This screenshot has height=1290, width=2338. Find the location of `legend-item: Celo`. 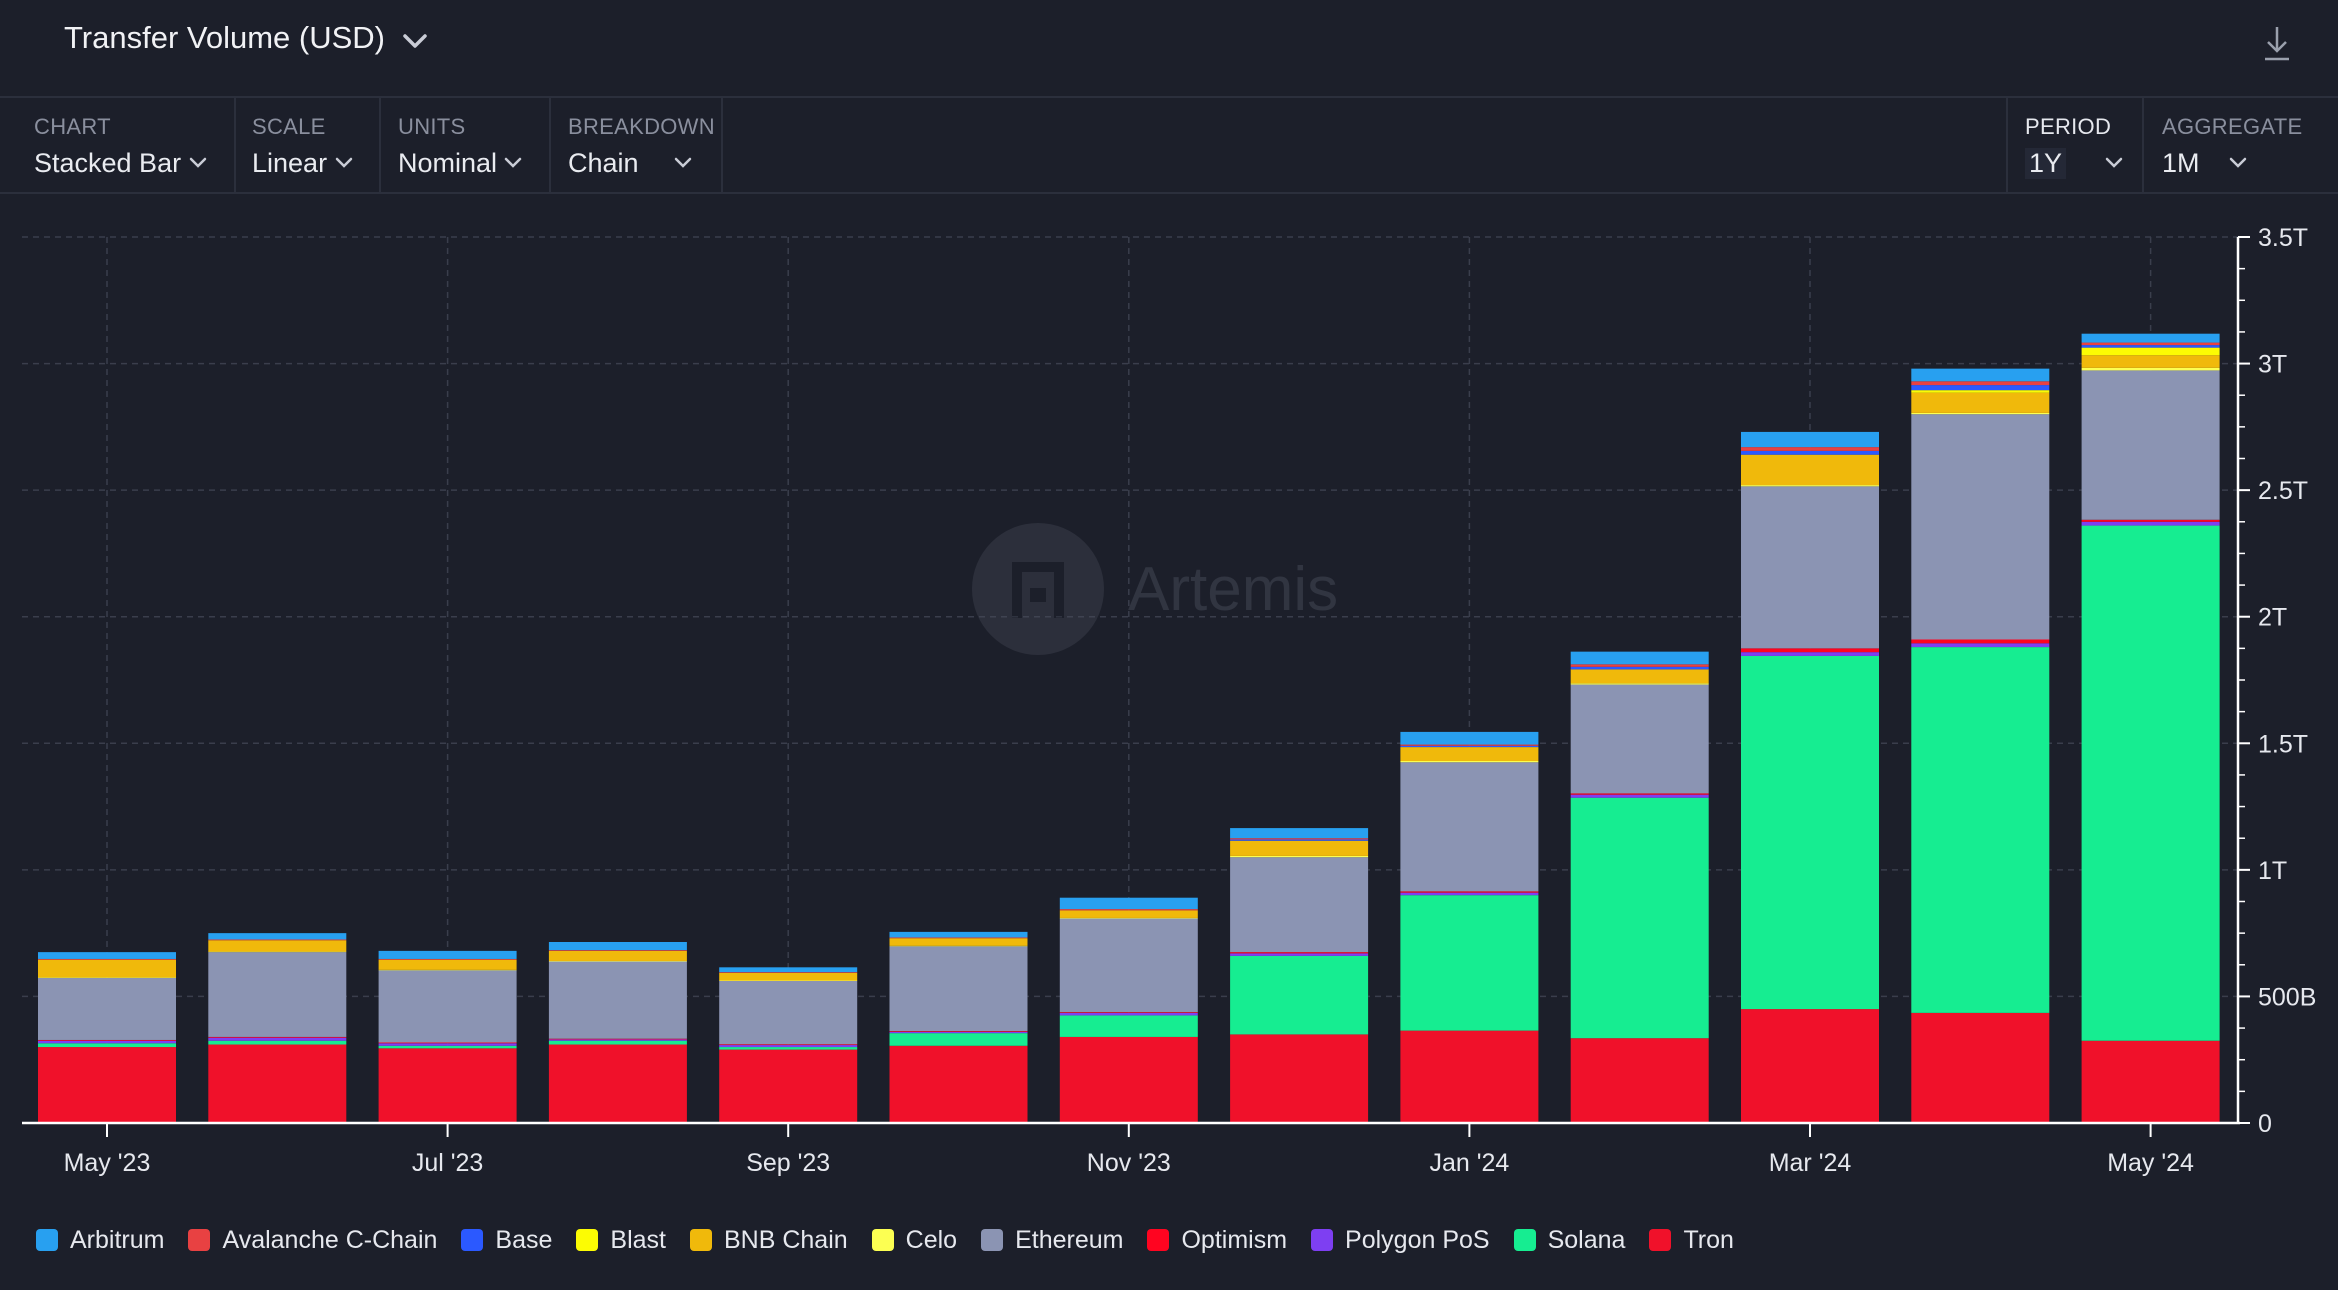

legend-item: Celo is located at coordinates (914, 1240).